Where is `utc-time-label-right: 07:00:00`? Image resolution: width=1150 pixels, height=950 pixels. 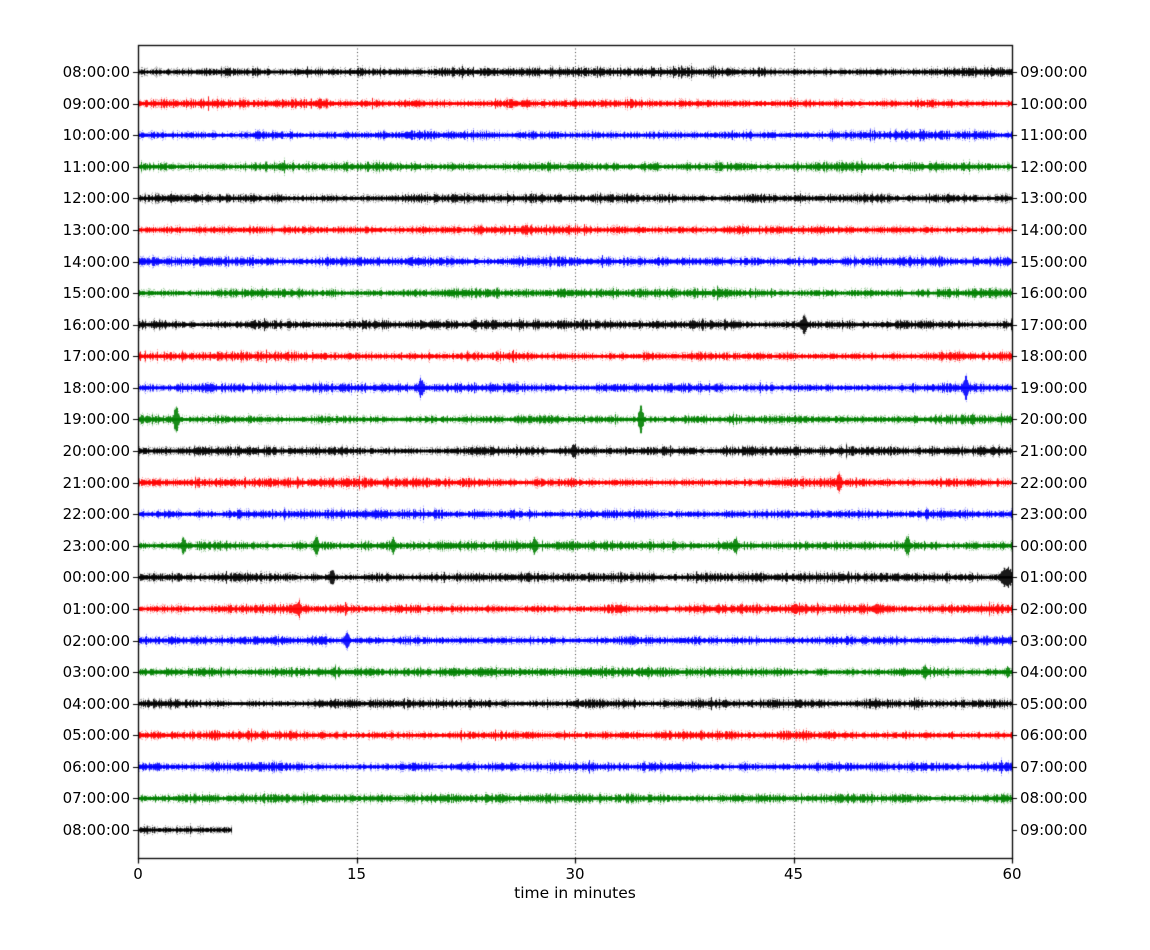
utc-time-label-right: 07:00:00 is located at coordinates (1054, 766).